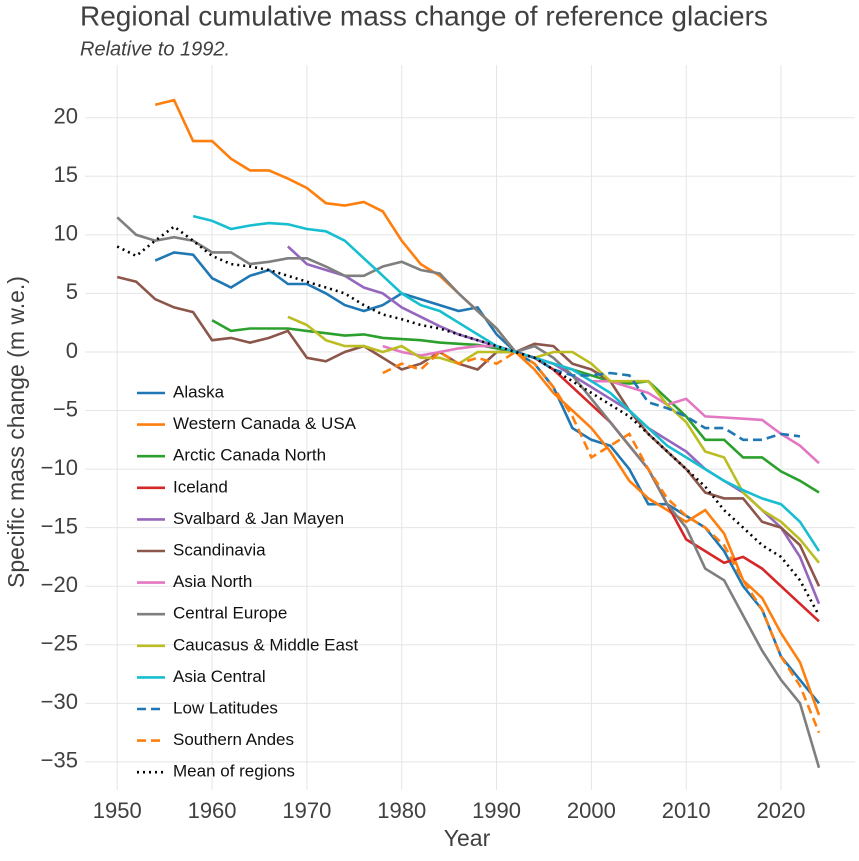 The height and width of the screenshot is (861, 859). What do you see at coordinates (230, 613) in the screenshot?
I see `legend-label: Central Europe` at bounding box center [230, 613].